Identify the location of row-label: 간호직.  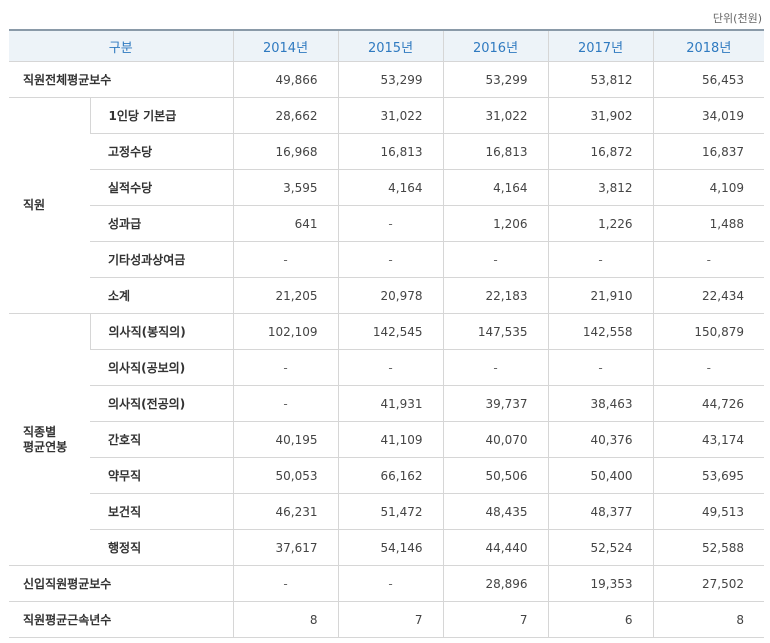
(162, 439).